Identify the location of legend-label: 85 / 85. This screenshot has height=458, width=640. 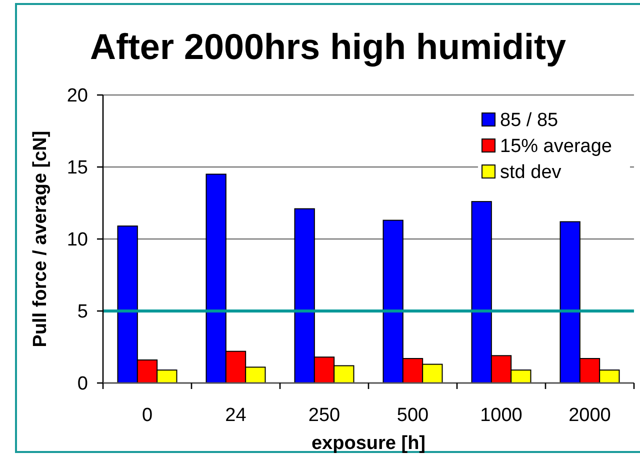
(529, 121).